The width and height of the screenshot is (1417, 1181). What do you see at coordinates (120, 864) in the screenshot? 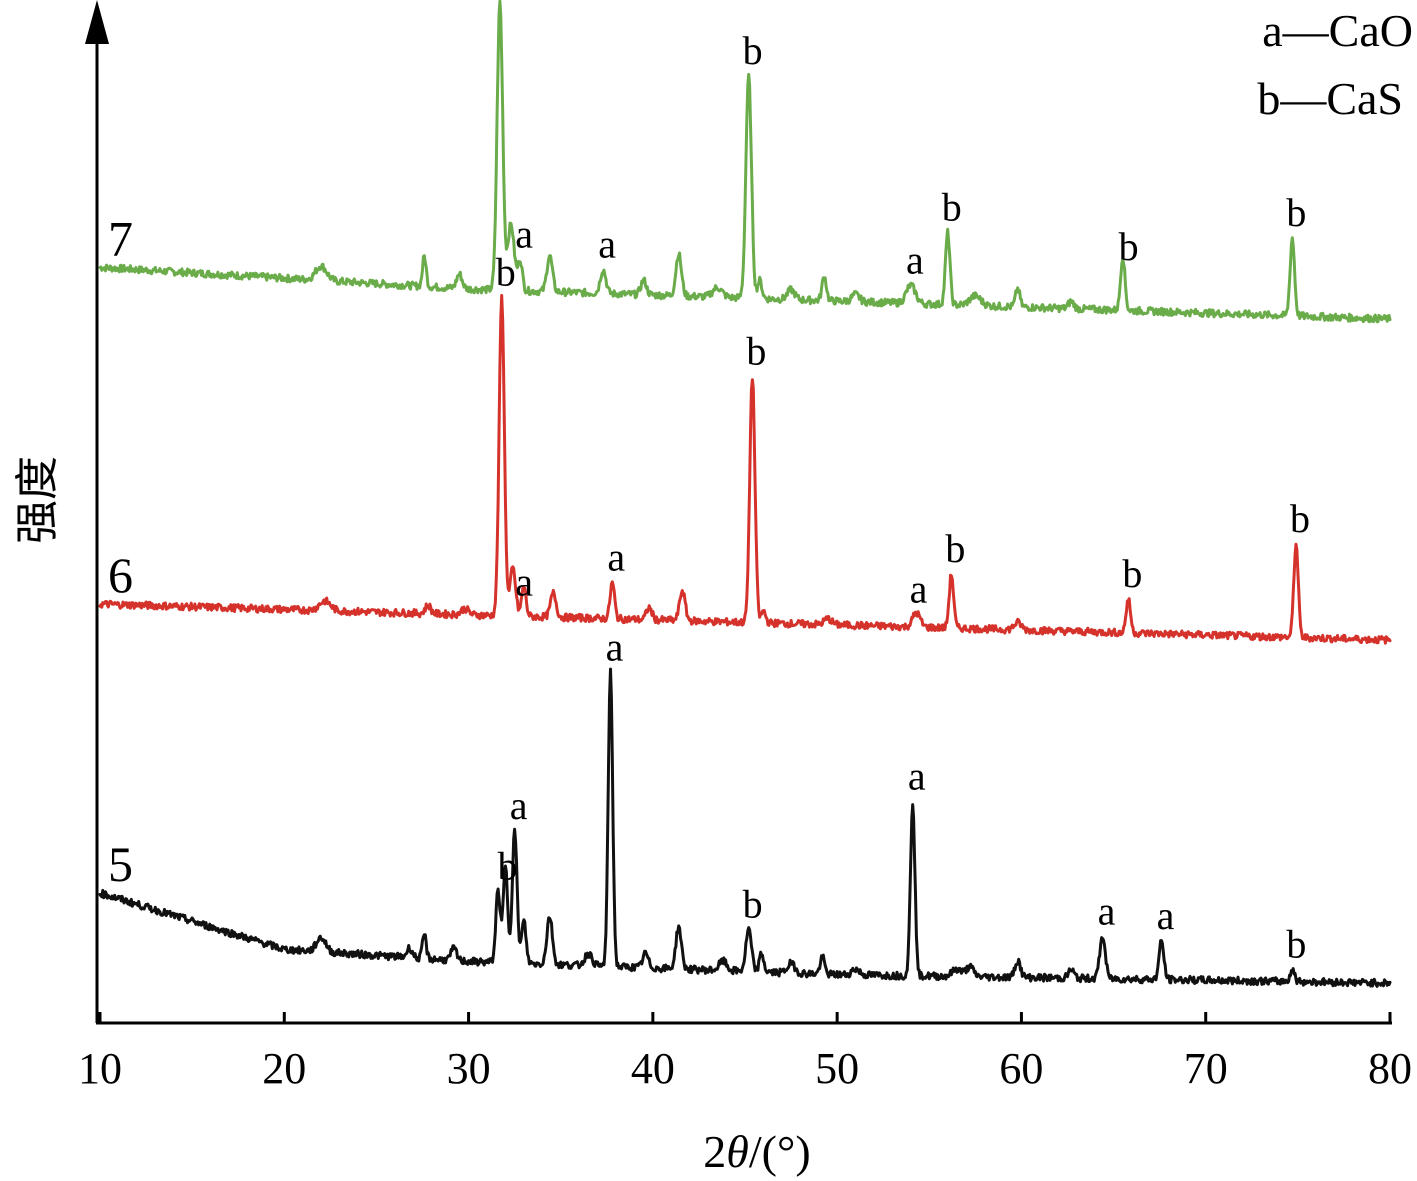
I see `series-label-5: 5` at bounding box center [120, 864].